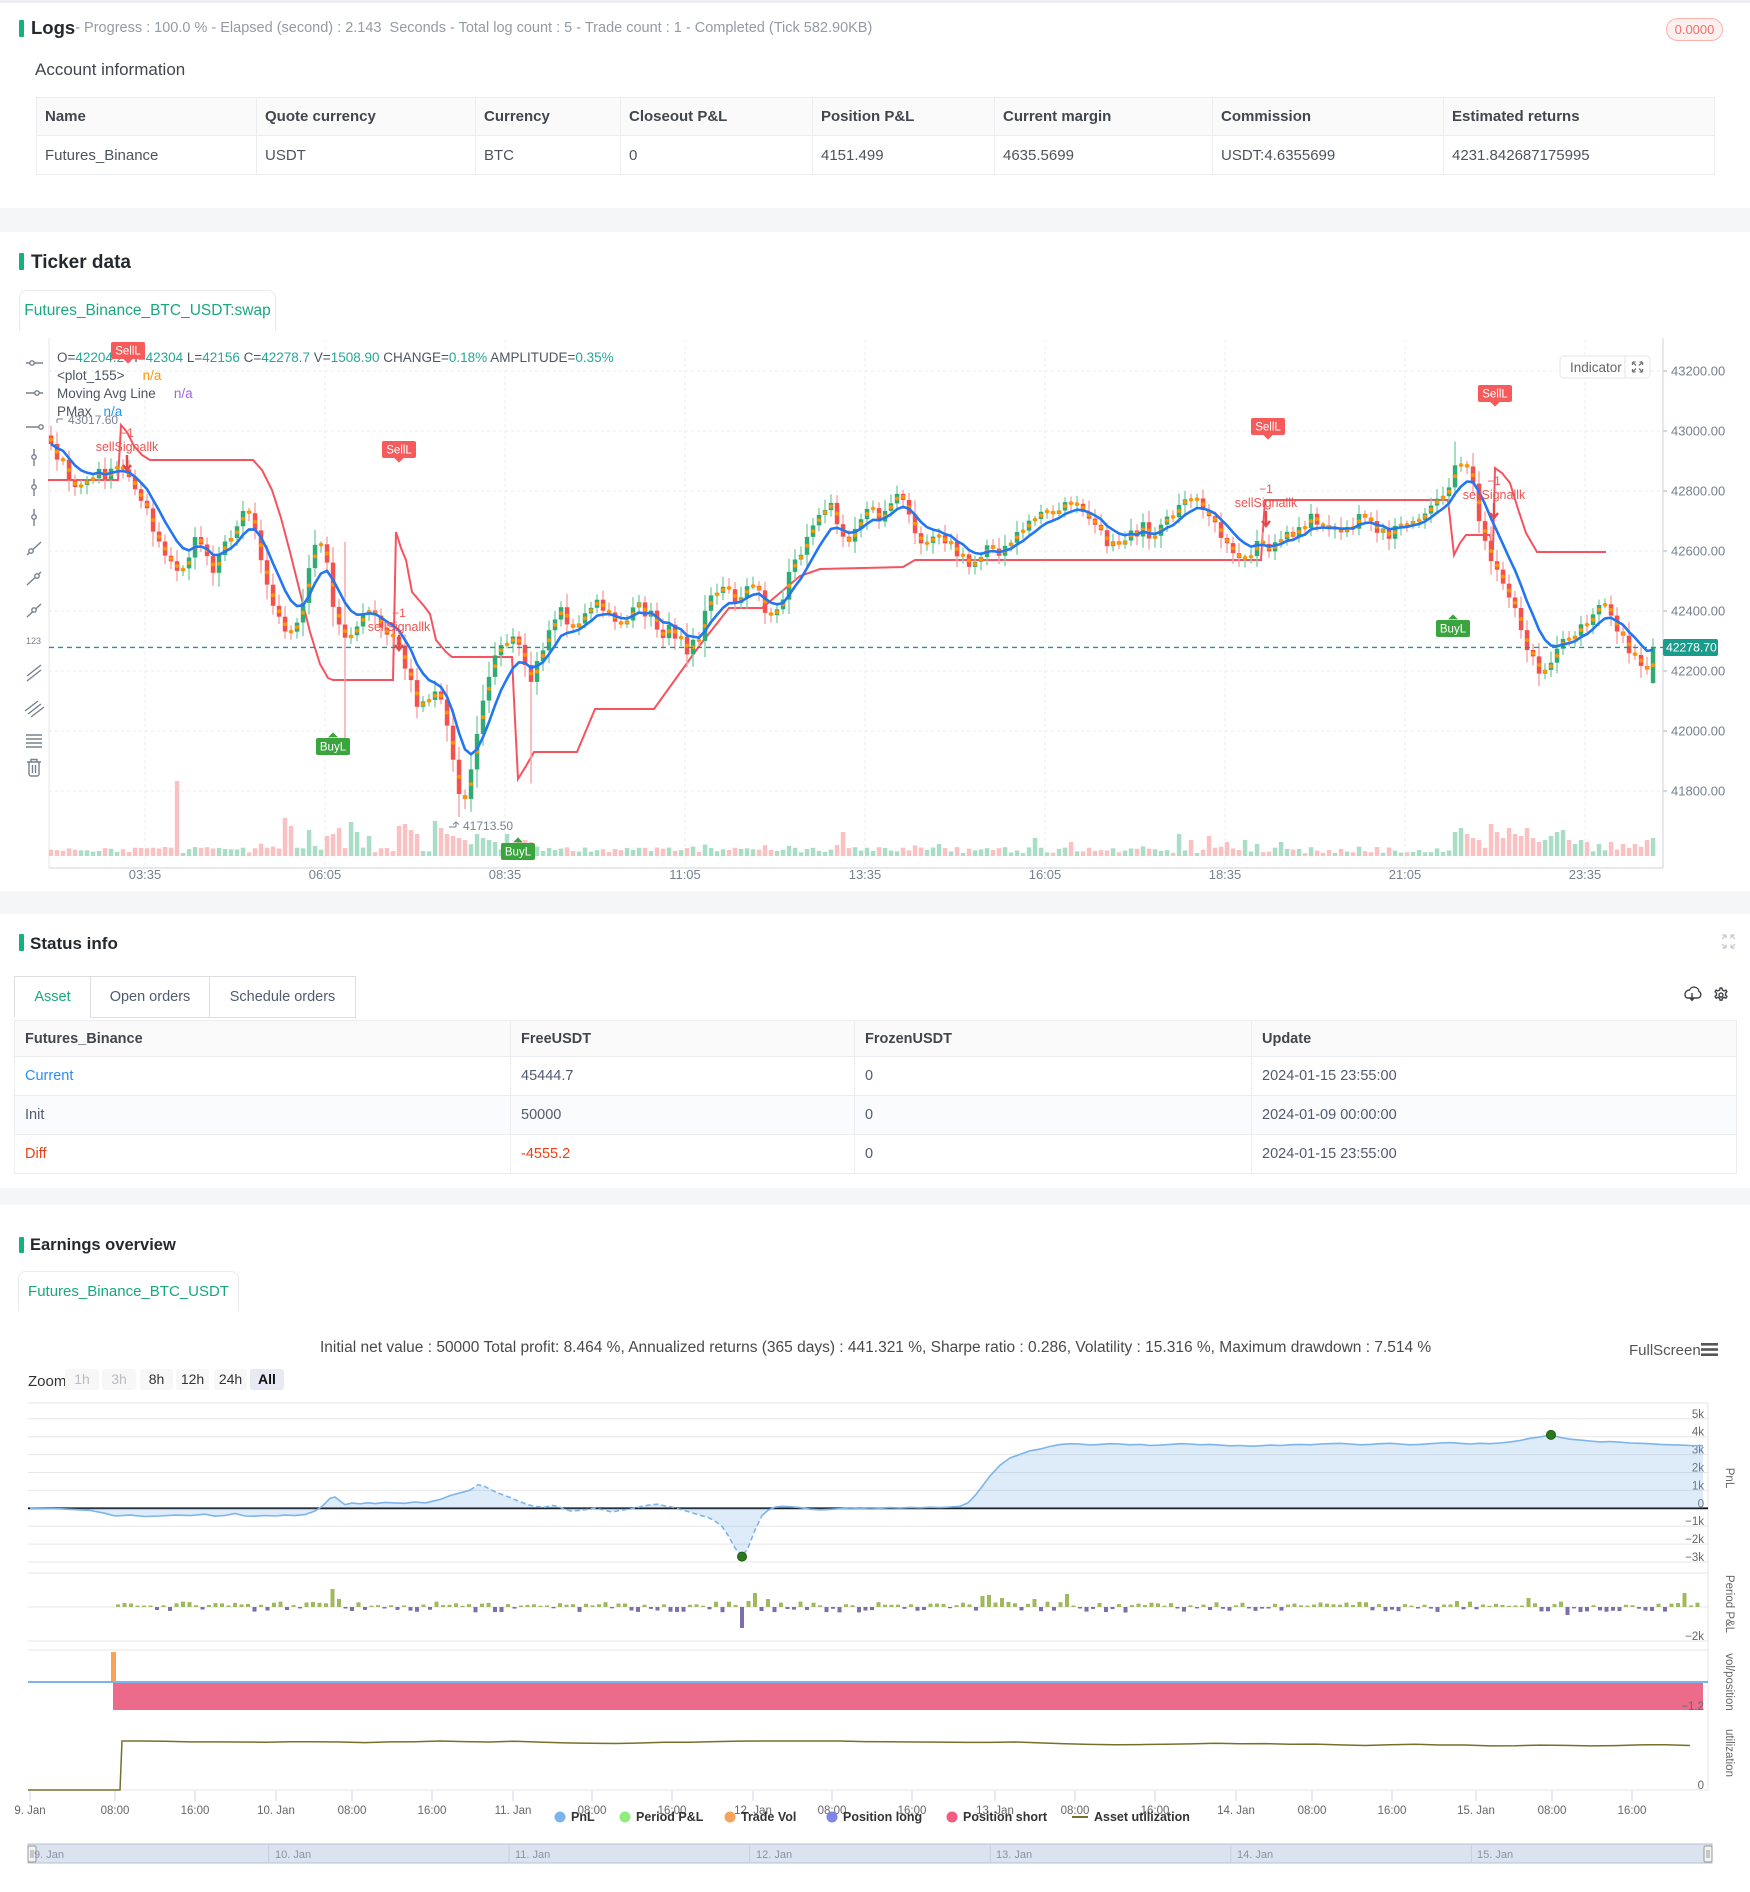 This screenshot has height=1892, width=1750. I want to click on svg-text: 08:35, so click(505, 874).